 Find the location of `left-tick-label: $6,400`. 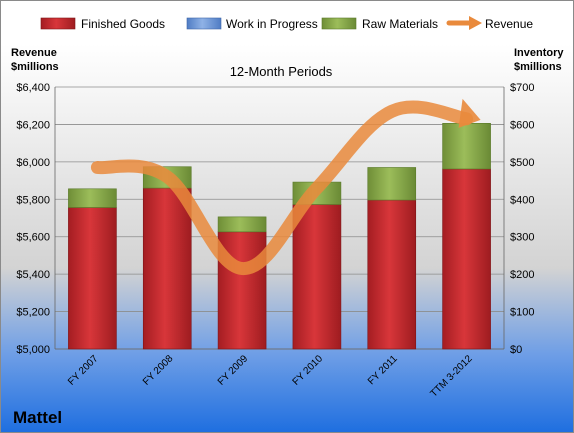

left-tick-label: $6,400 is located at coordinates (33, 88).